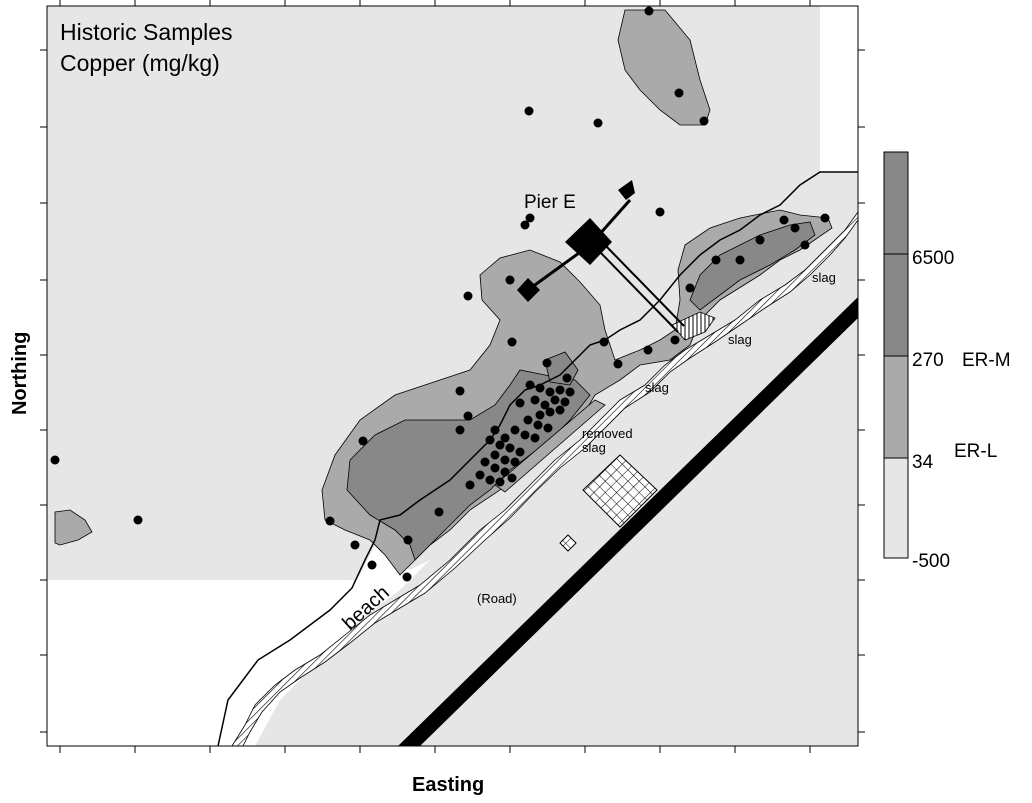 Image resolution: width=1032 pixels, height=803 pixels. I want to click on pier-structure, so click(601, 256).